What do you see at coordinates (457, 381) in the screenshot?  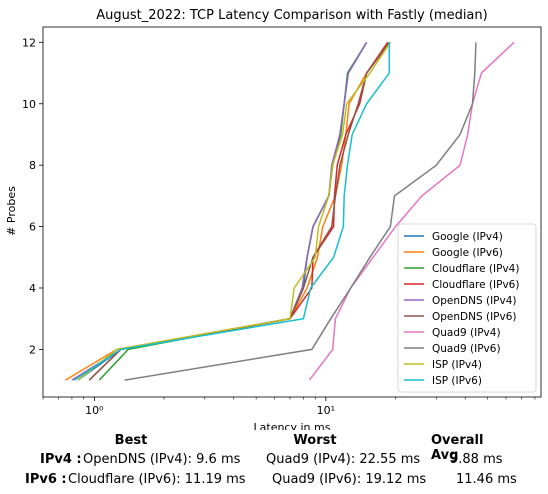 I see `legend-label: ISP (IPv6)` at bounding box center [457, 381].